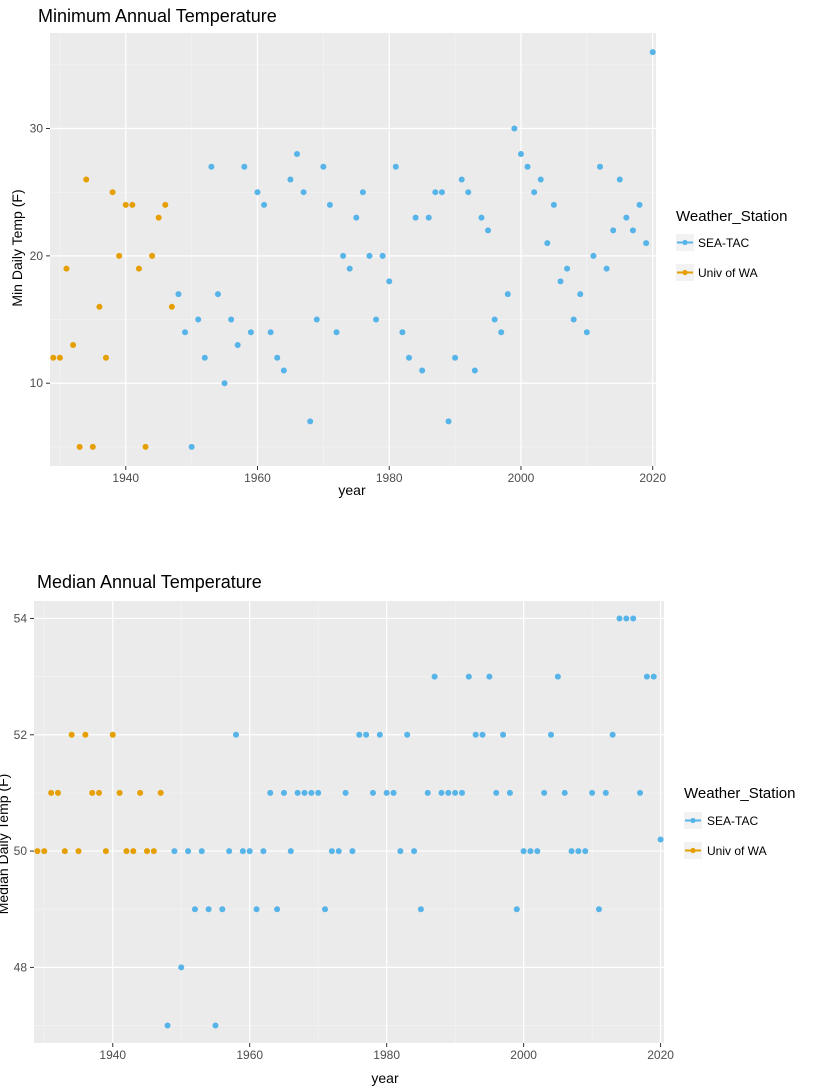  Describe the element at coordinates (521, 478) in the screenshot. I see `x-tick-label: 2000` at that location.